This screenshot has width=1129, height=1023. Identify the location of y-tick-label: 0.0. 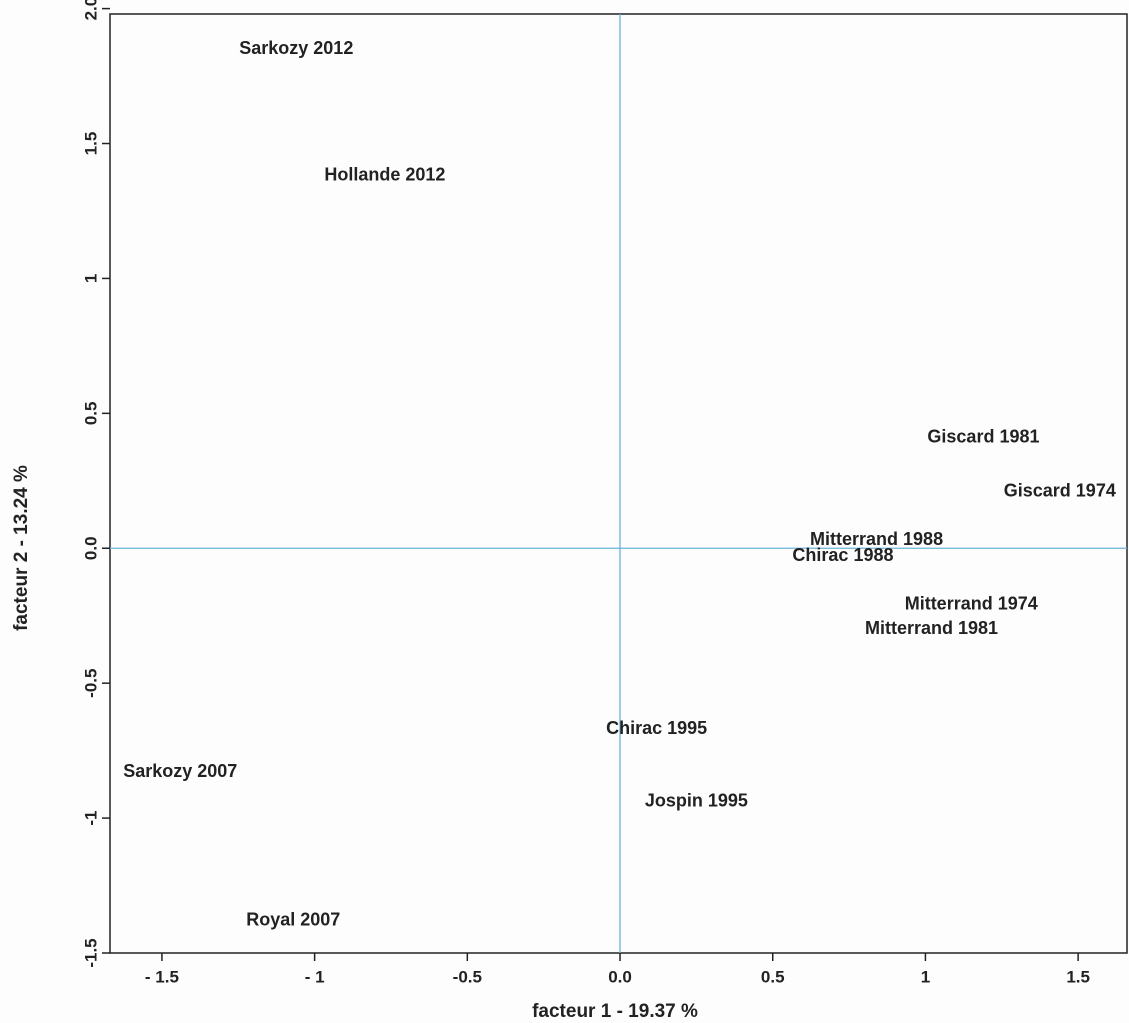
(90, 548).